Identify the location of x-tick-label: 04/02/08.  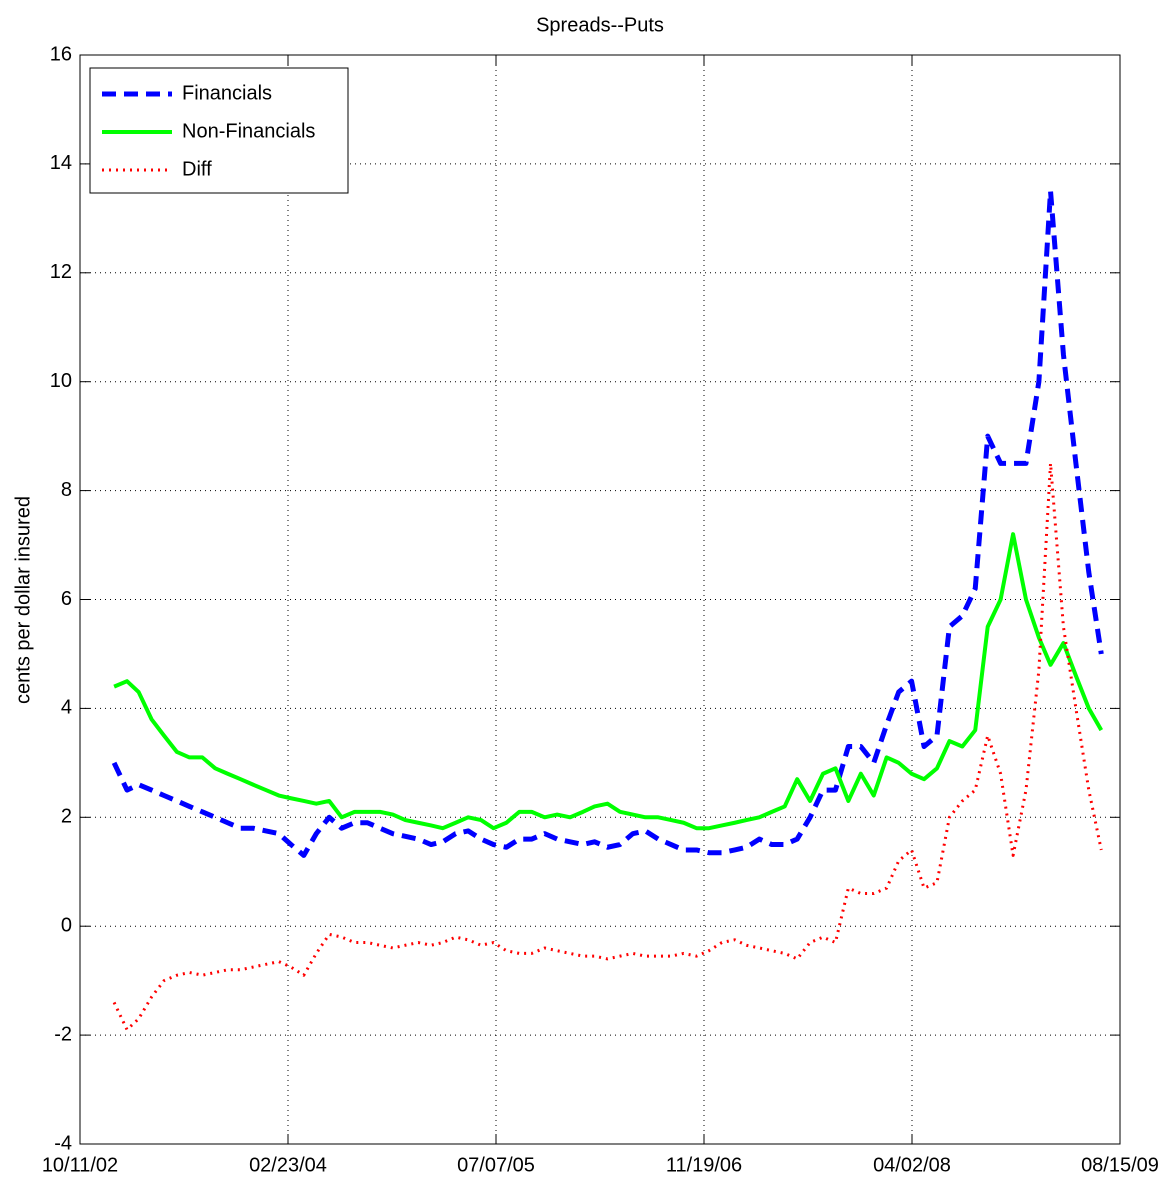
(912, 1165).